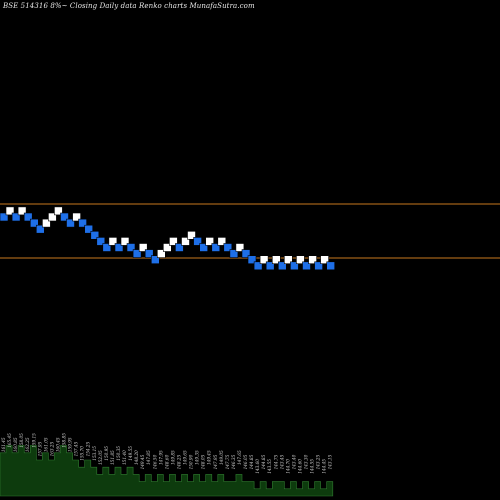  I want to click on price-label: 148.25, so click(178, 461).